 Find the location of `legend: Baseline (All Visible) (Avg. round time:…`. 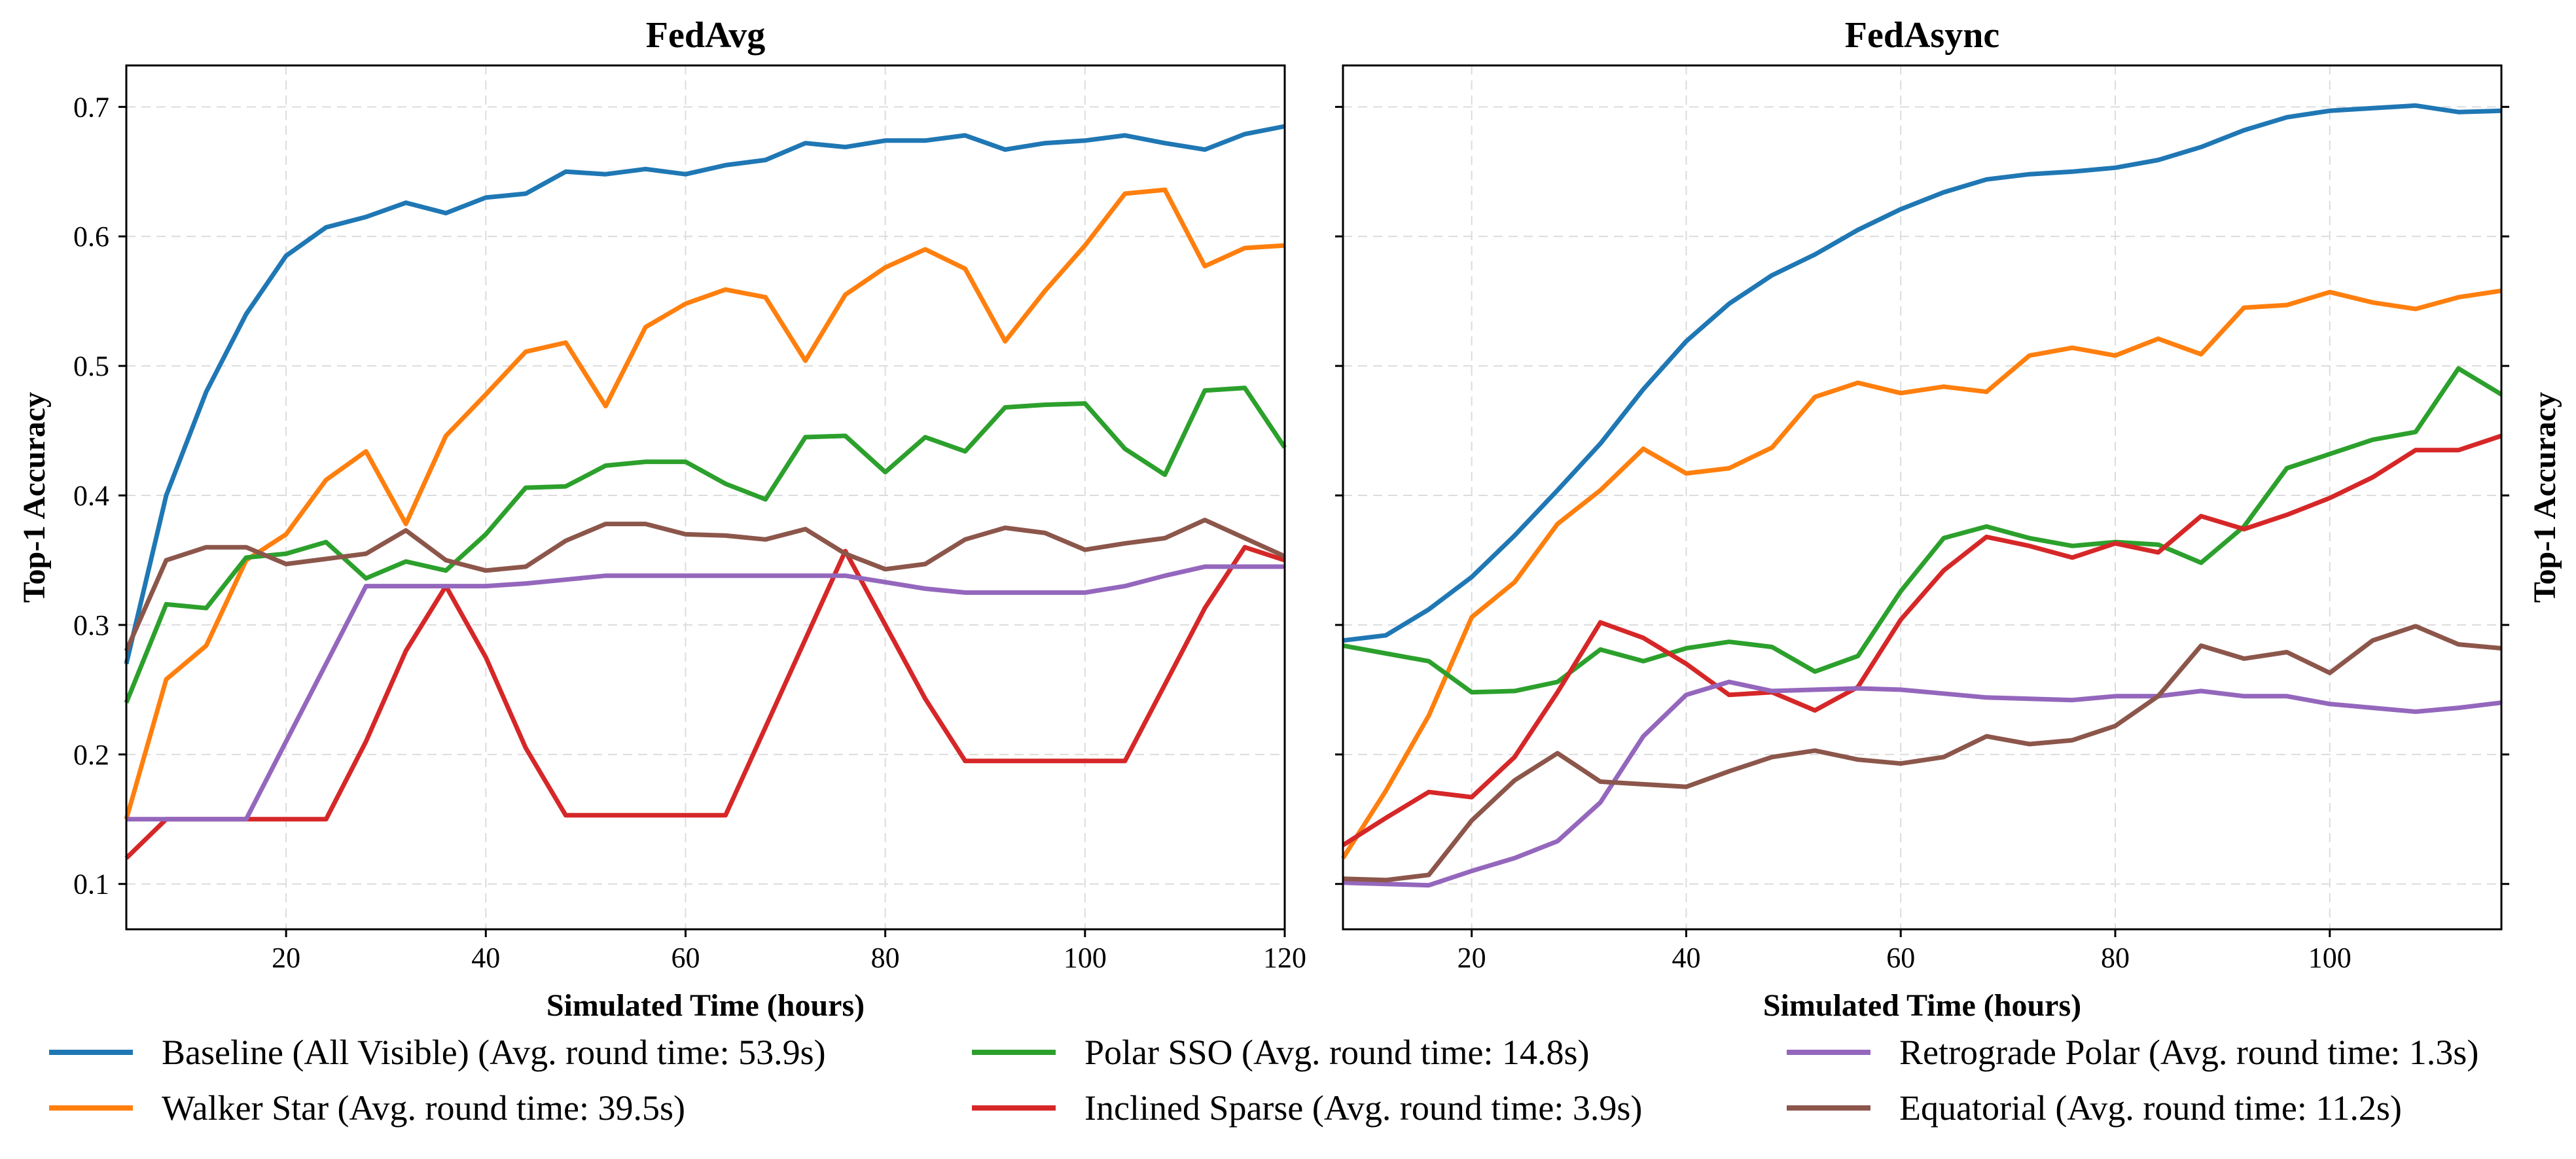

legend: Baseline (All Visible) (Avg. round time:… is located at coordinates (1263, 1080).